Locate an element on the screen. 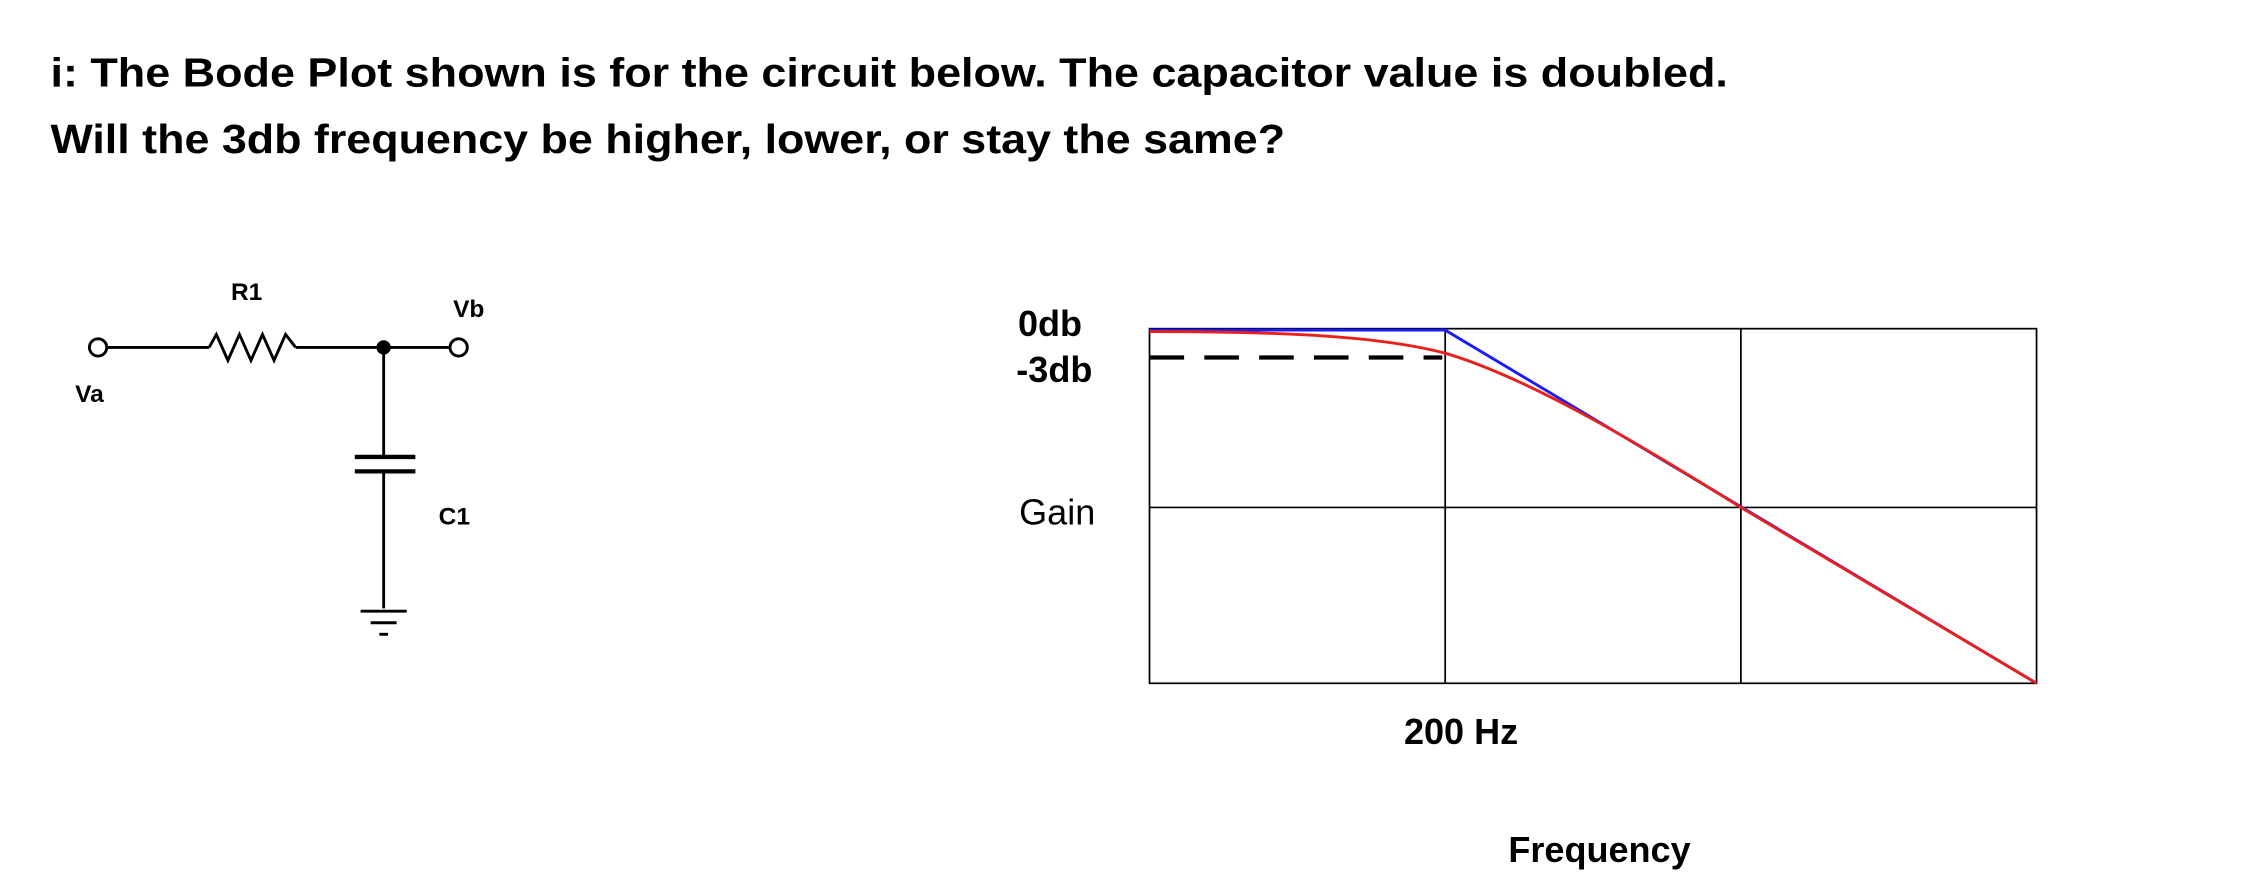 Image resolution: width=2250 pixels, height=888 pixels. x-axis-label: Frequency is located at coordinates (1599, 849).